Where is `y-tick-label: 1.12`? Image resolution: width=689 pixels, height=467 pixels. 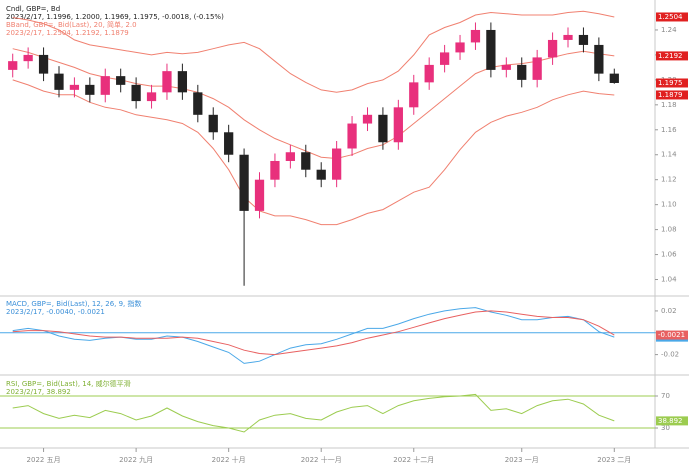 y-tick-label: 1.12 is located at coordinates (669, 180).